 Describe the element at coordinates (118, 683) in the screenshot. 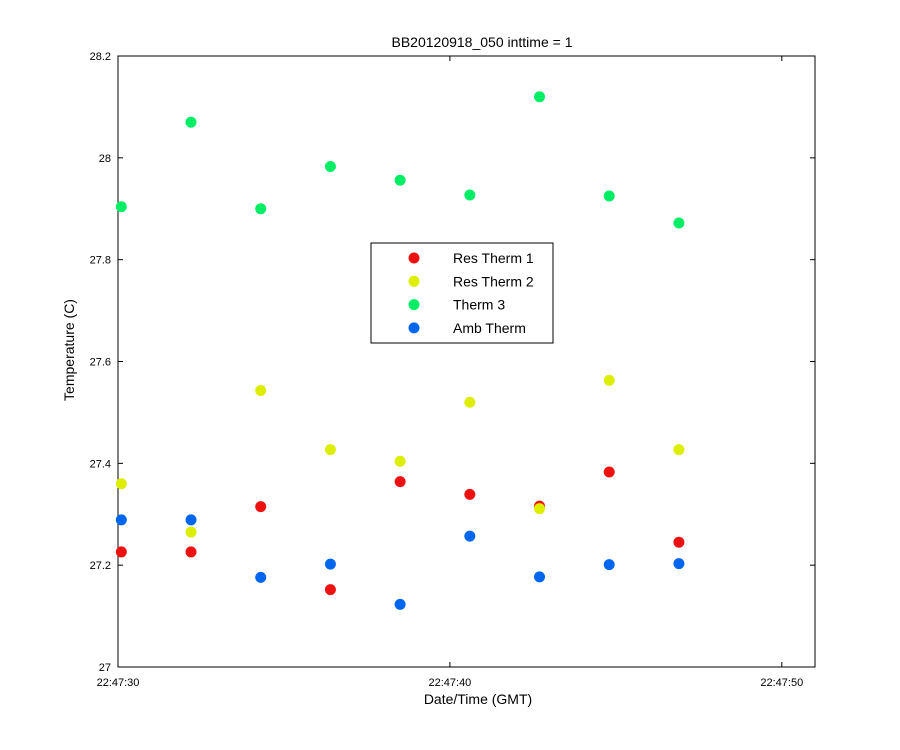

I see `x-tick-label: 22:47:30` at that location.